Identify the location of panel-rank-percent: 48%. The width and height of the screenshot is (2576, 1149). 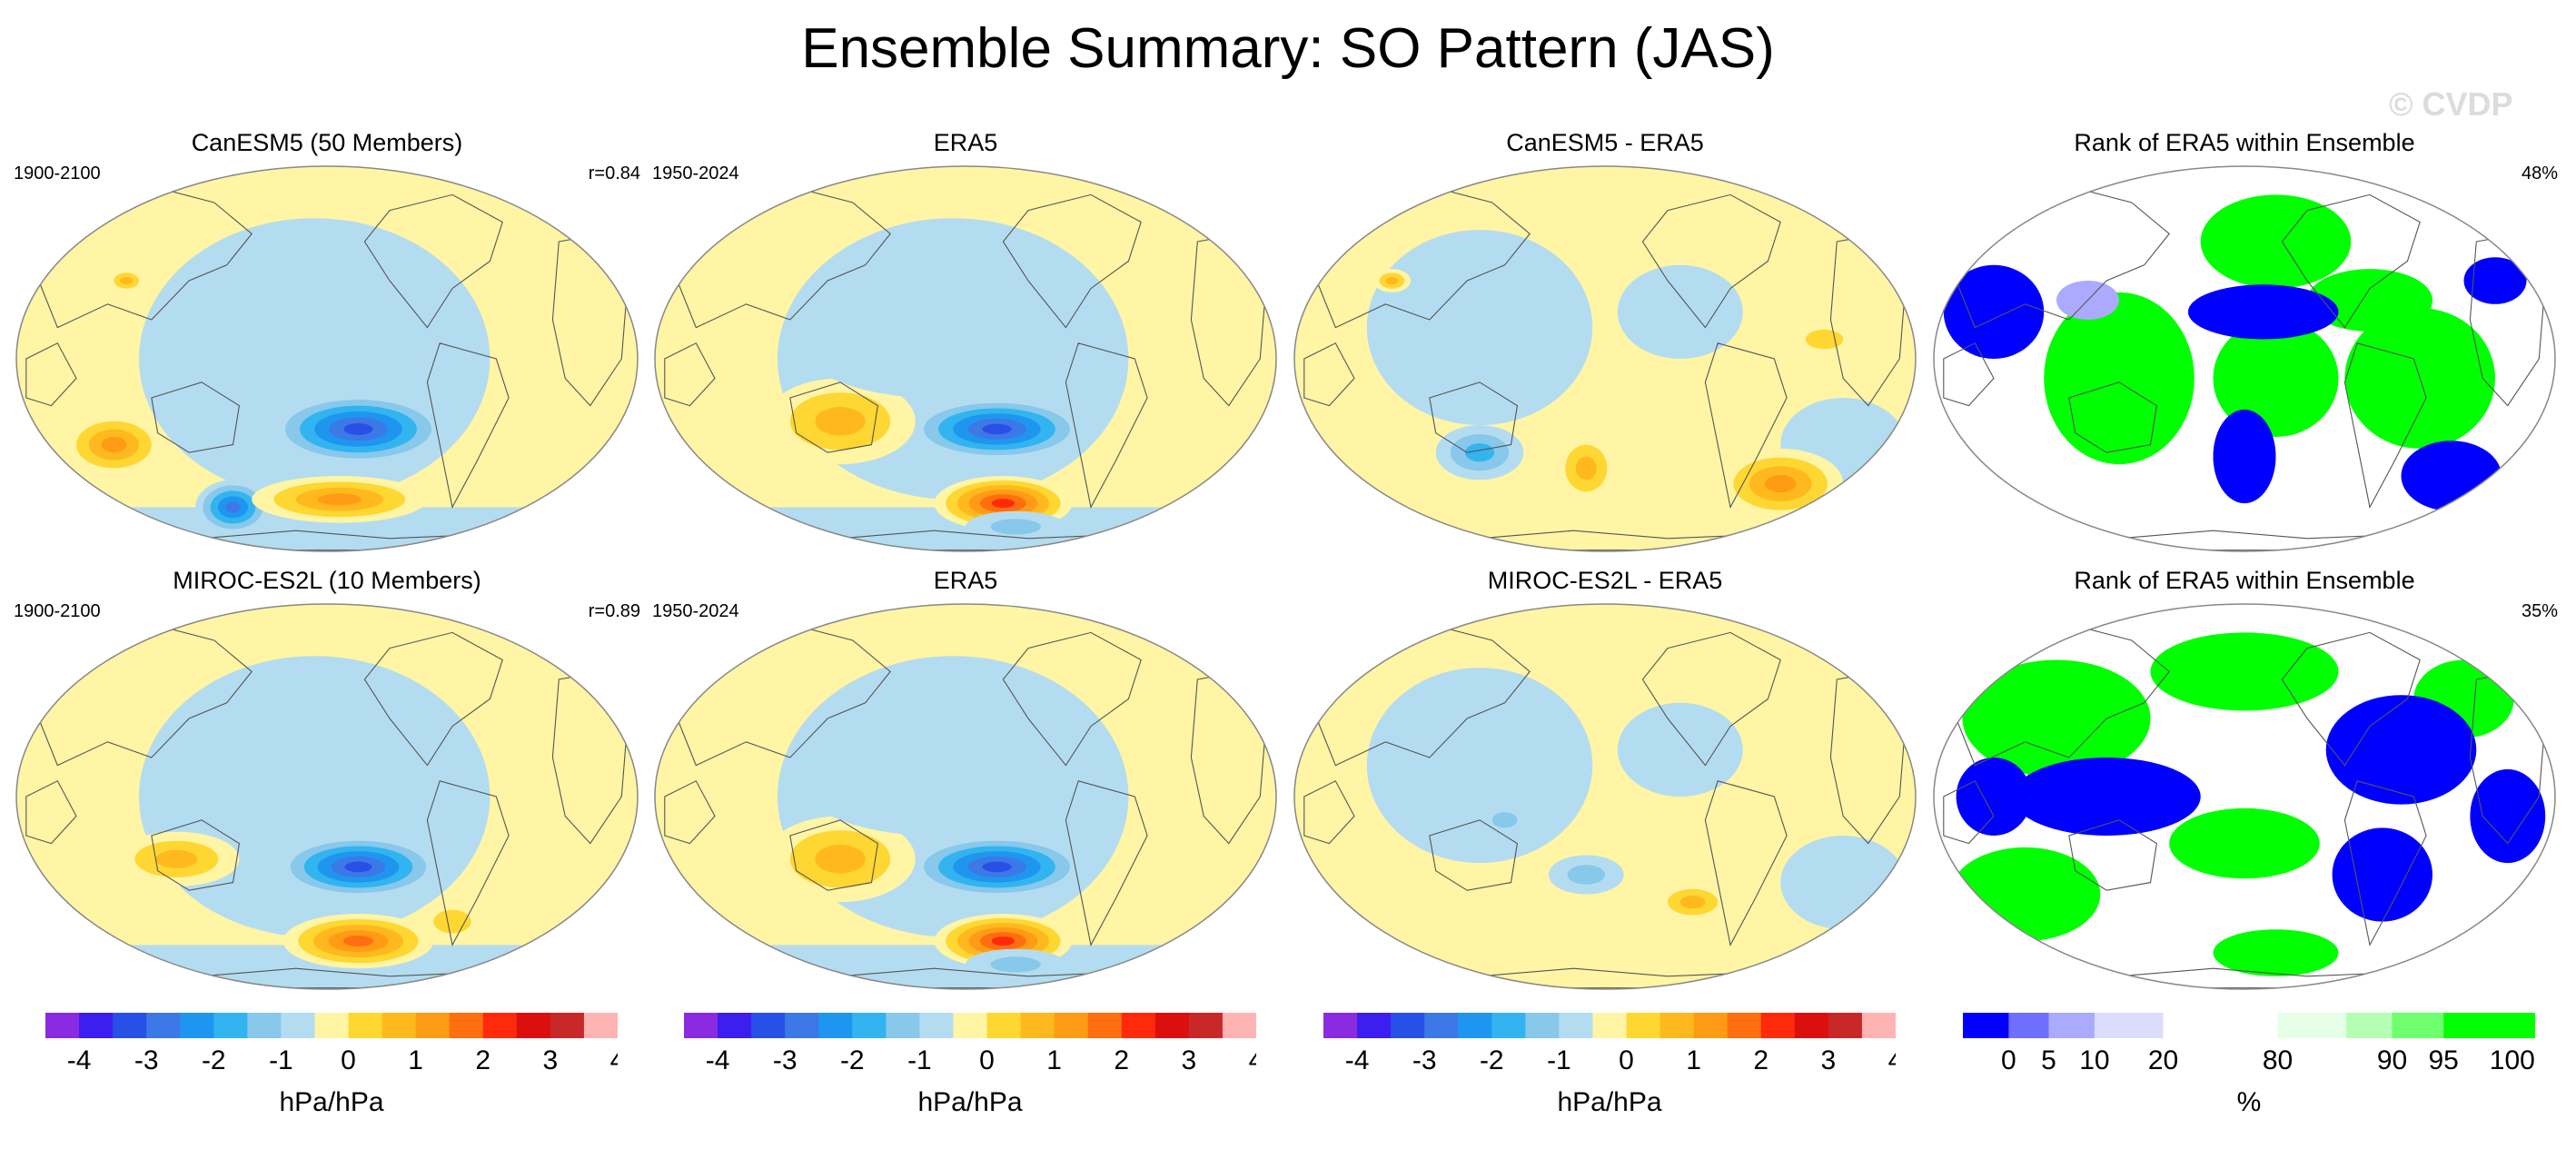
(2539, 173).